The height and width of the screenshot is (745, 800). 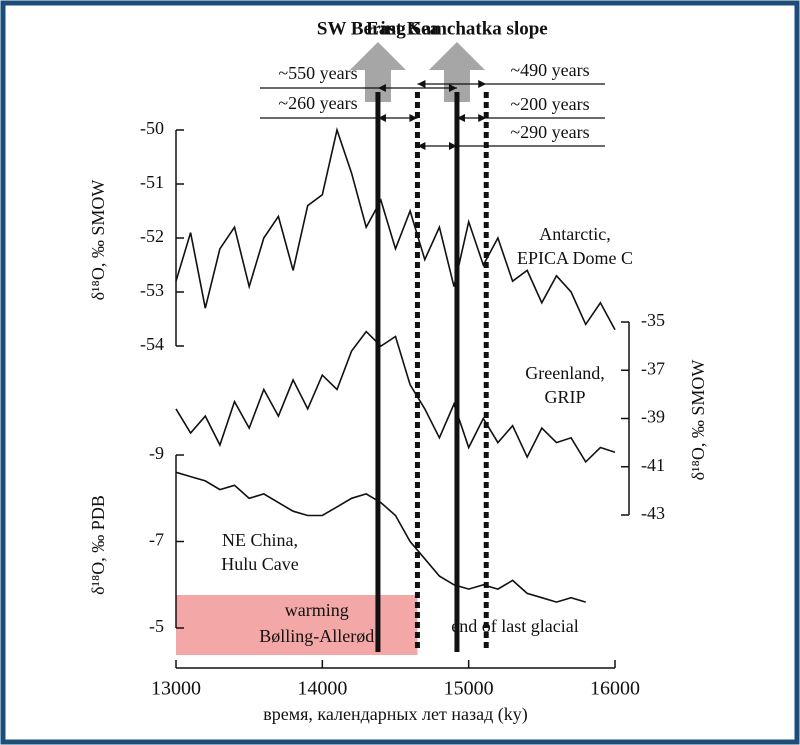 I want to click on interval-label: ~290 years, so click(x=549, y=132).